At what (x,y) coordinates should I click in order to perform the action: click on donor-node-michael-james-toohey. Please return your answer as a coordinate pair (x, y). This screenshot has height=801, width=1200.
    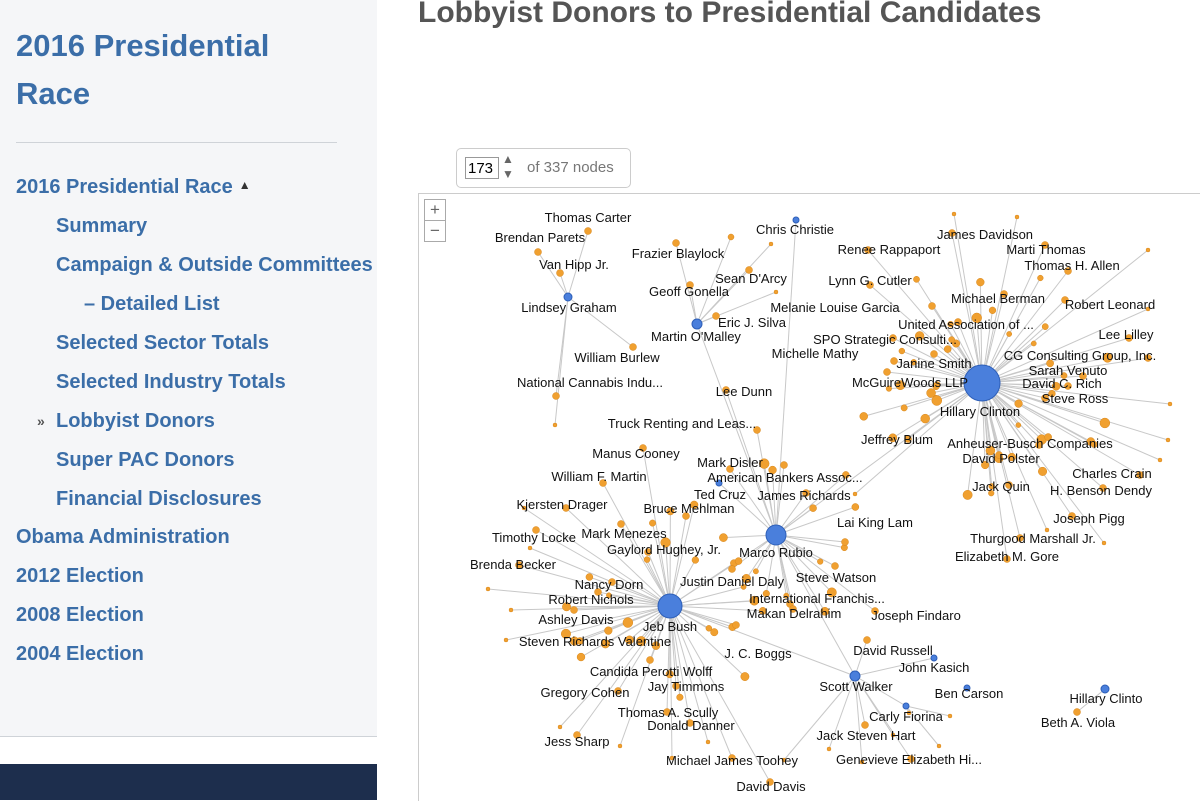
    Looking at the image, I should click on (732, 758).